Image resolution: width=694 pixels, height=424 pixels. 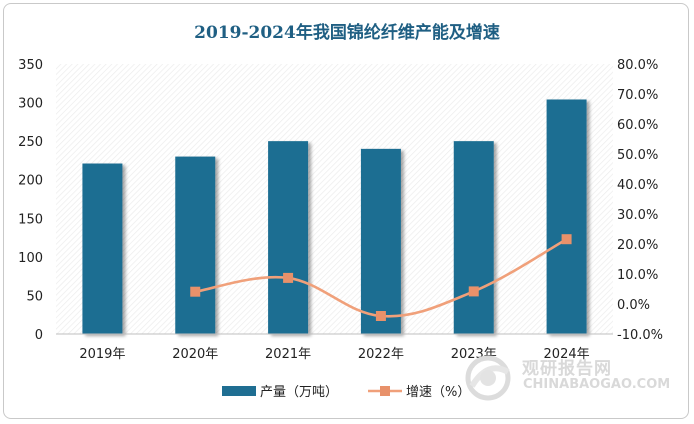 I want to click on y-right-tick-label: 70.0%, so click(x=637, y=95).